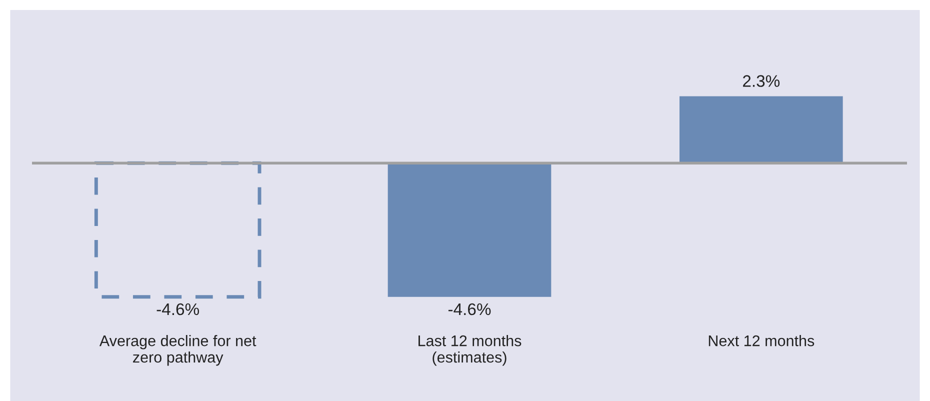 Image resolution: width=930 pixels, height=401 pixels. Describe the element at coordinates (761, 340) in the screenshot. I see `x-tick-label: Next 12 months` at that location.